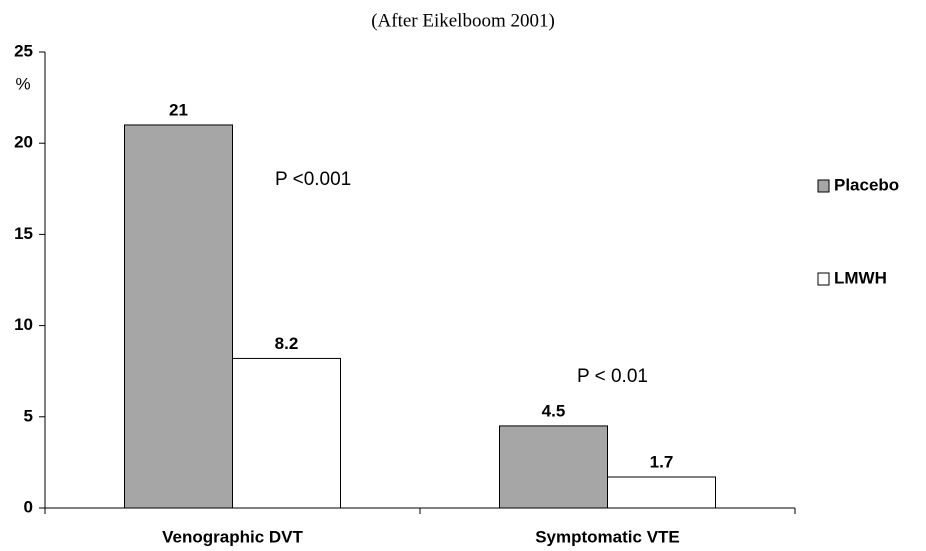 Image resolution: width=926 pixels, height=551 pixels. I want to click on chart-title: (After Eikelboom 2001), so click(463, 20).